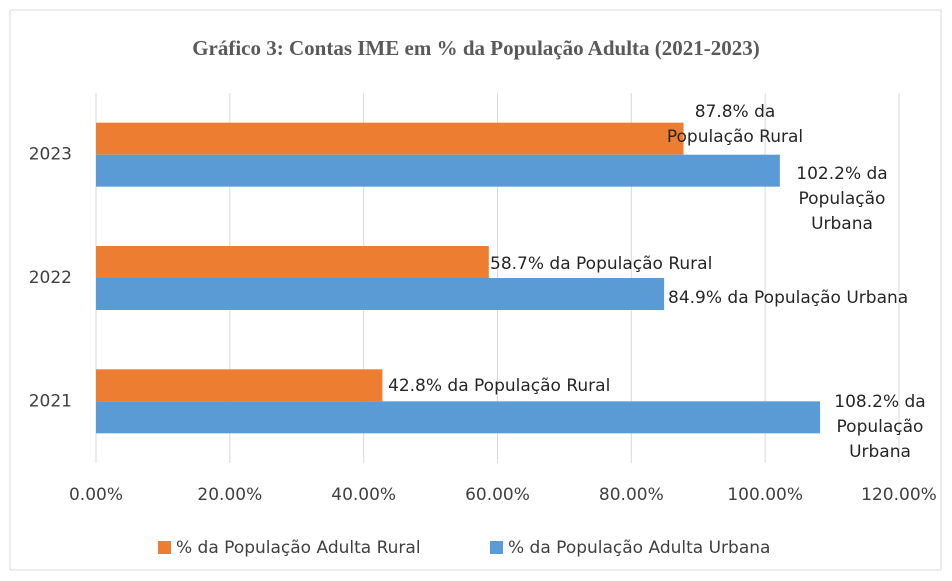 Image resolution: width=952 pixels, height=581 pixels. Describe the element at coordinates (50, 401) in the screenshot. I see `y-tick-label: 2021` at that location.